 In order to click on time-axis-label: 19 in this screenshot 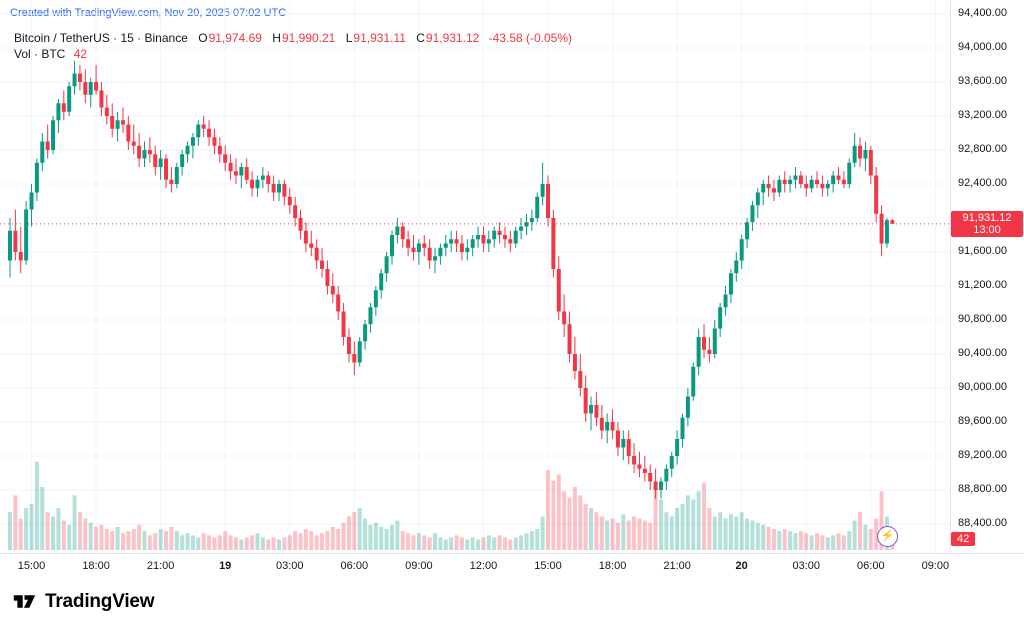, I will do `click(225, 566)`.